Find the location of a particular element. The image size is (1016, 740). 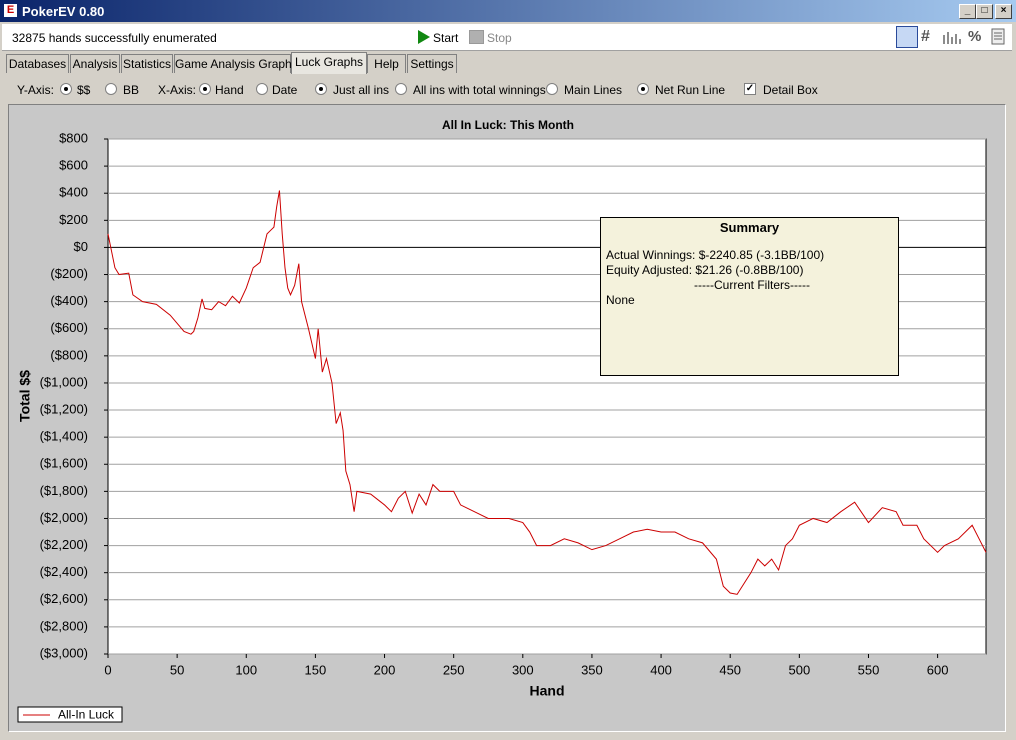

tab: Game Analysis Graphs is located at coordinates (236, 63).